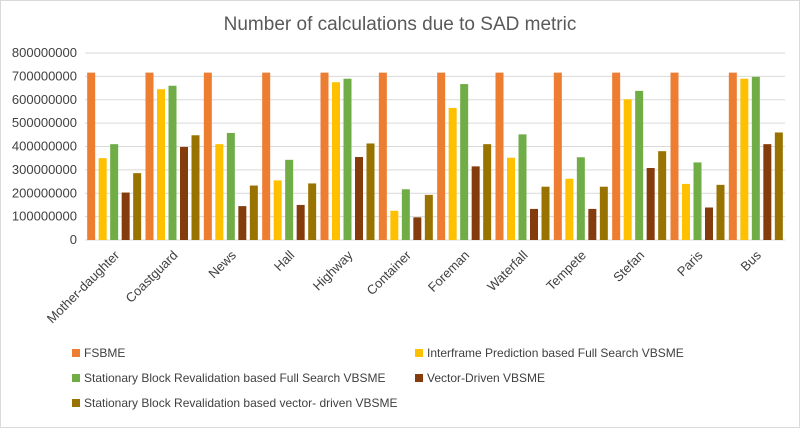 Image resolution: width=800 pixels, height=428 pixels. What do you see at coordinates (104, 353) in the screenshot?
I see `legend-label: FSBME` at bounding box center [104, 353].